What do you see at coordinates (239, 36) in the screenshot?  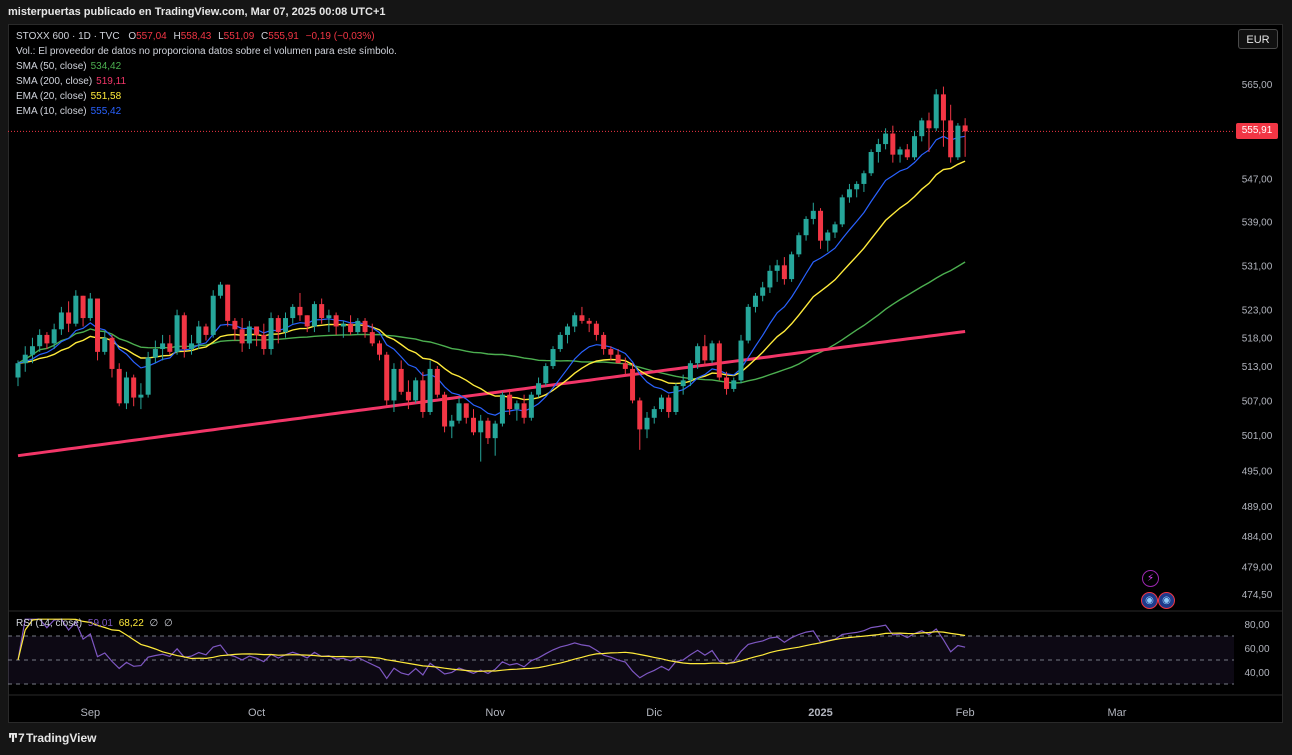 I see `low-value: 551,09` at bounding box center [239, 36].